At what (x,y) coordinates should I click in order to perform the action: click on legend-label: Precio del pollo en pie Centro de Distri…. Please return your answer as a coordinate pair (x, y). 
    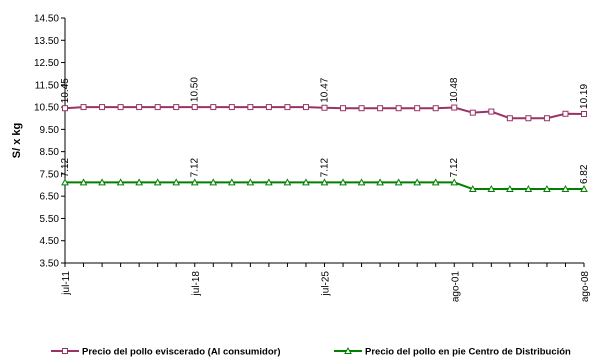
    Looking at the image, I should click on (468, 352).